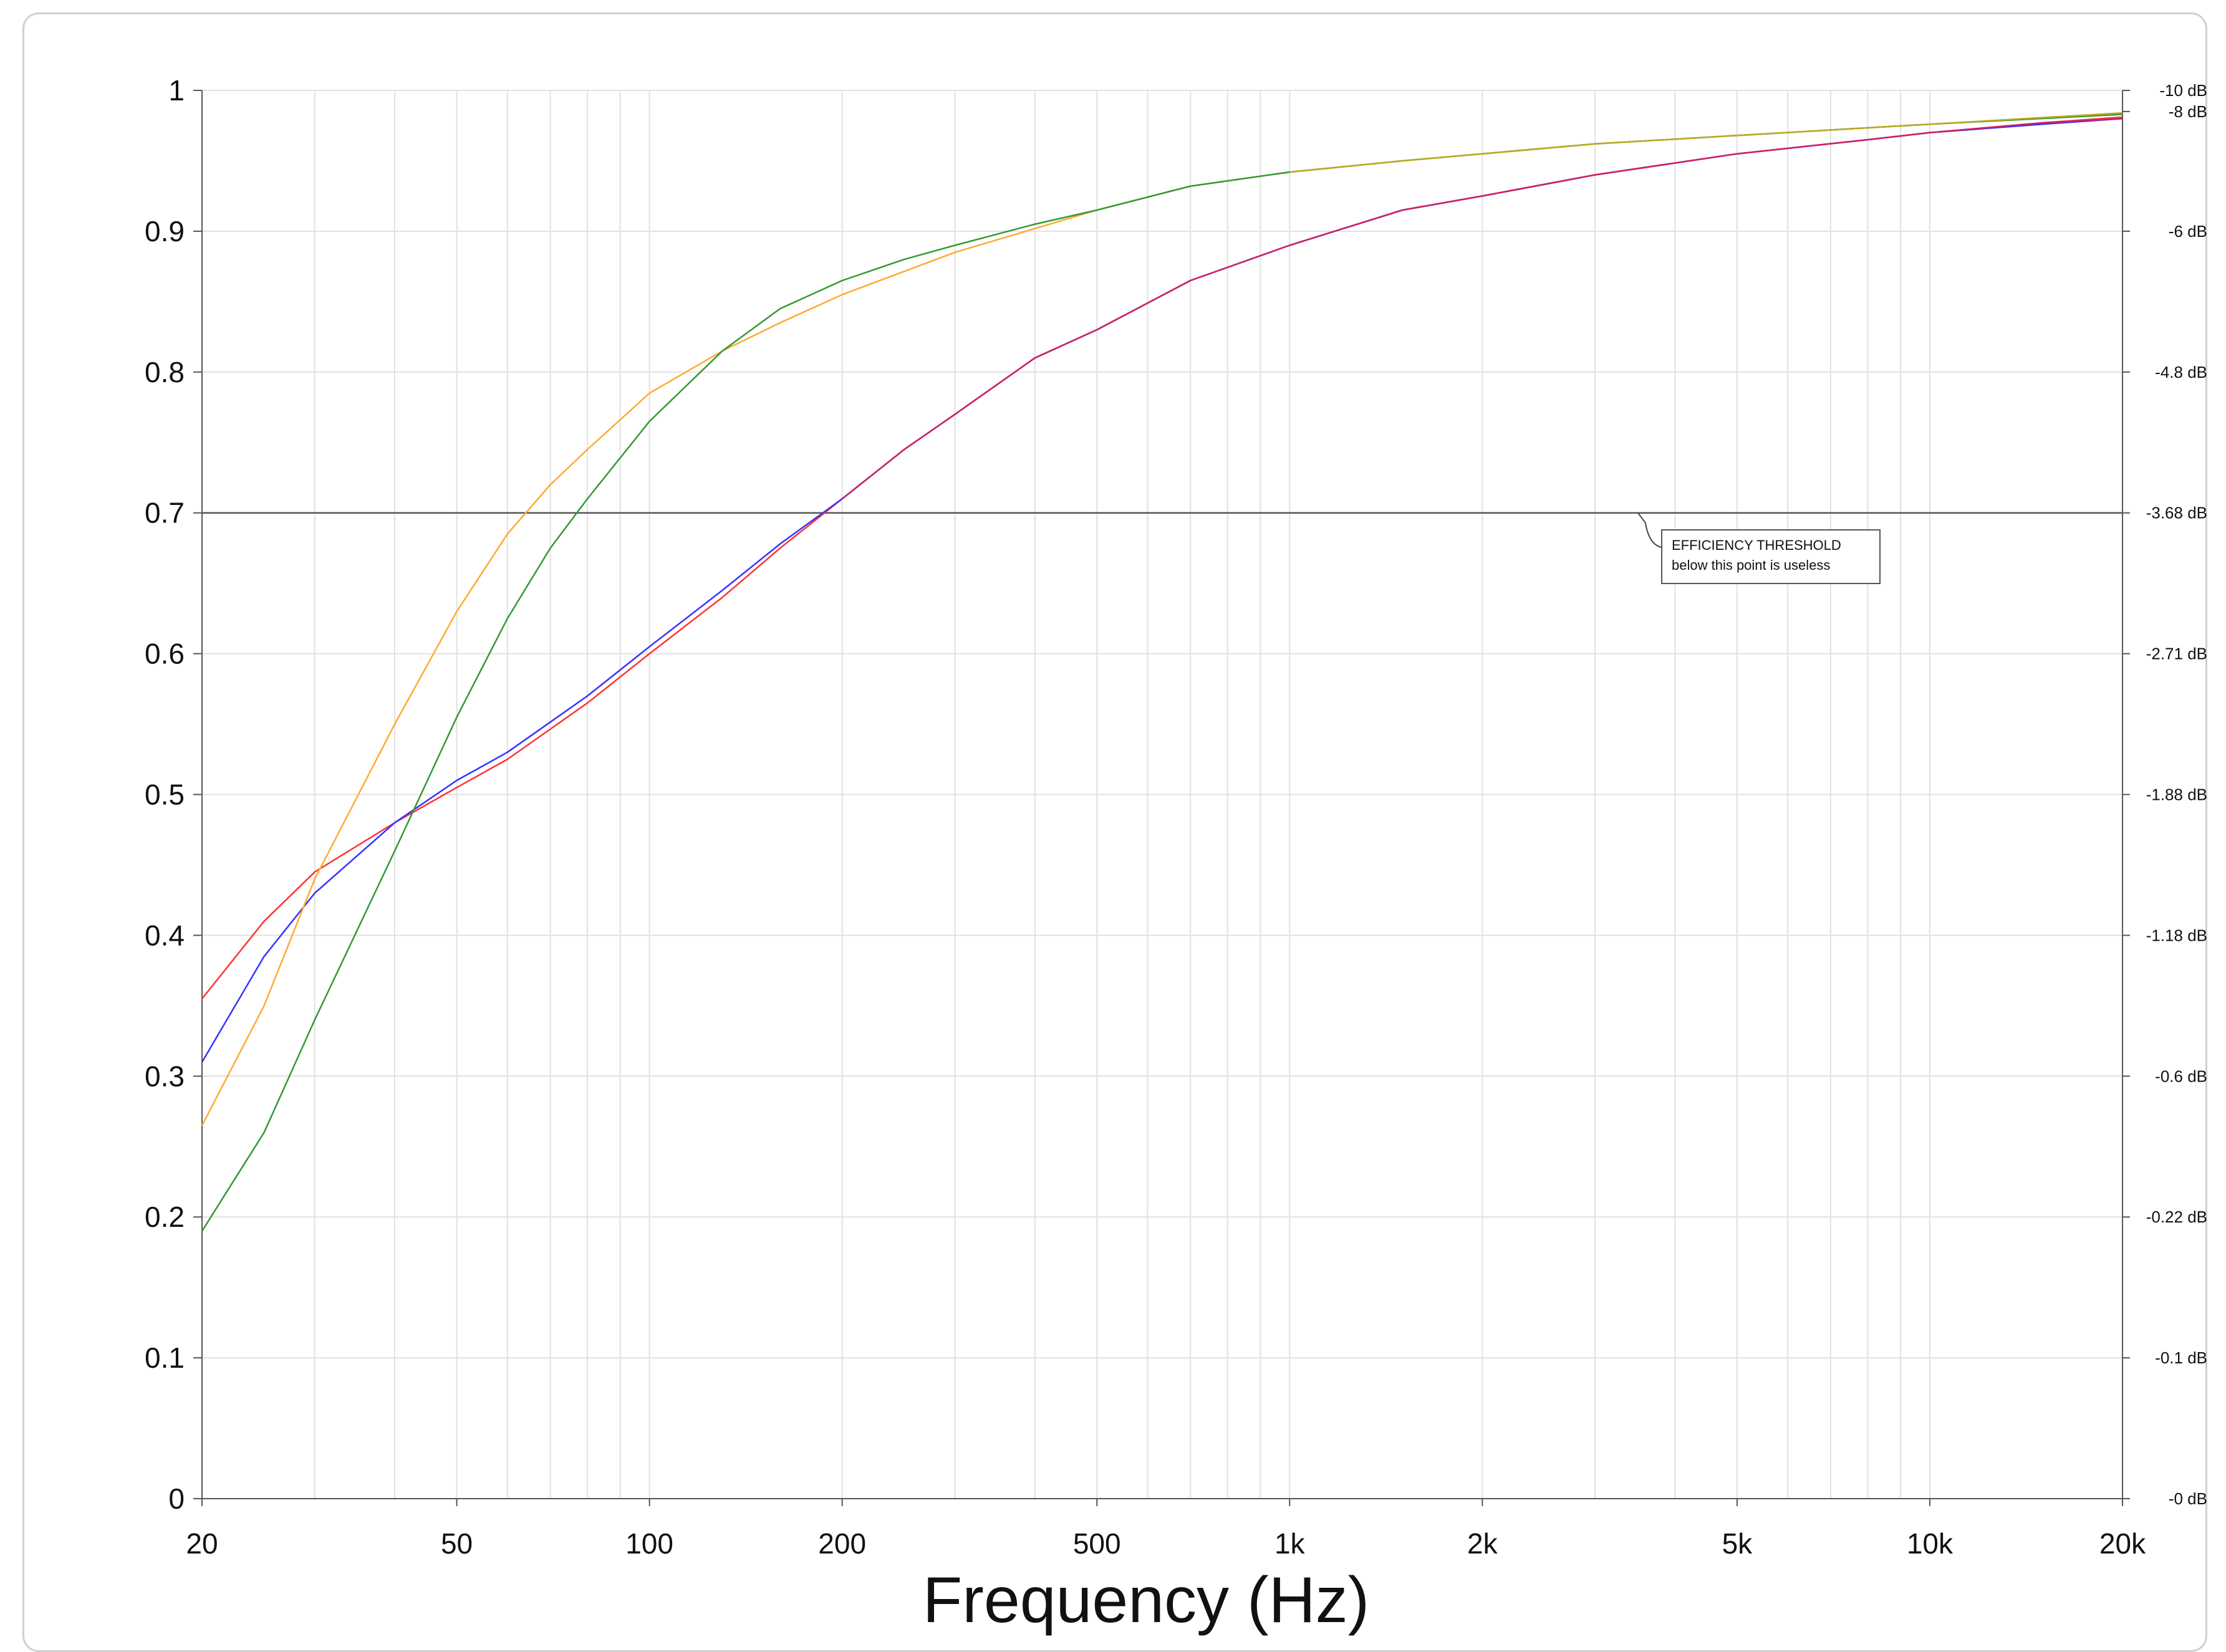 The height and width of the screenshot is (1652, 2226). I want to click on y-tick-label: 0.3, so click(165, 1076).